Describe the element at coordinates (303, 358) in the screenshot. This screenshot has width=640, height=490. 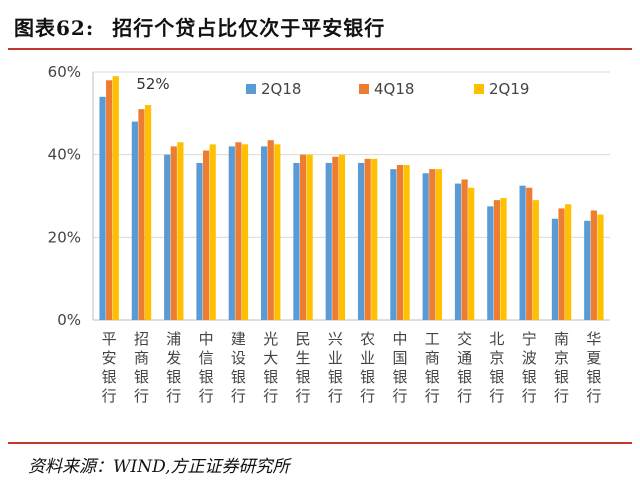
I see `category-label-char: 生` at that location.